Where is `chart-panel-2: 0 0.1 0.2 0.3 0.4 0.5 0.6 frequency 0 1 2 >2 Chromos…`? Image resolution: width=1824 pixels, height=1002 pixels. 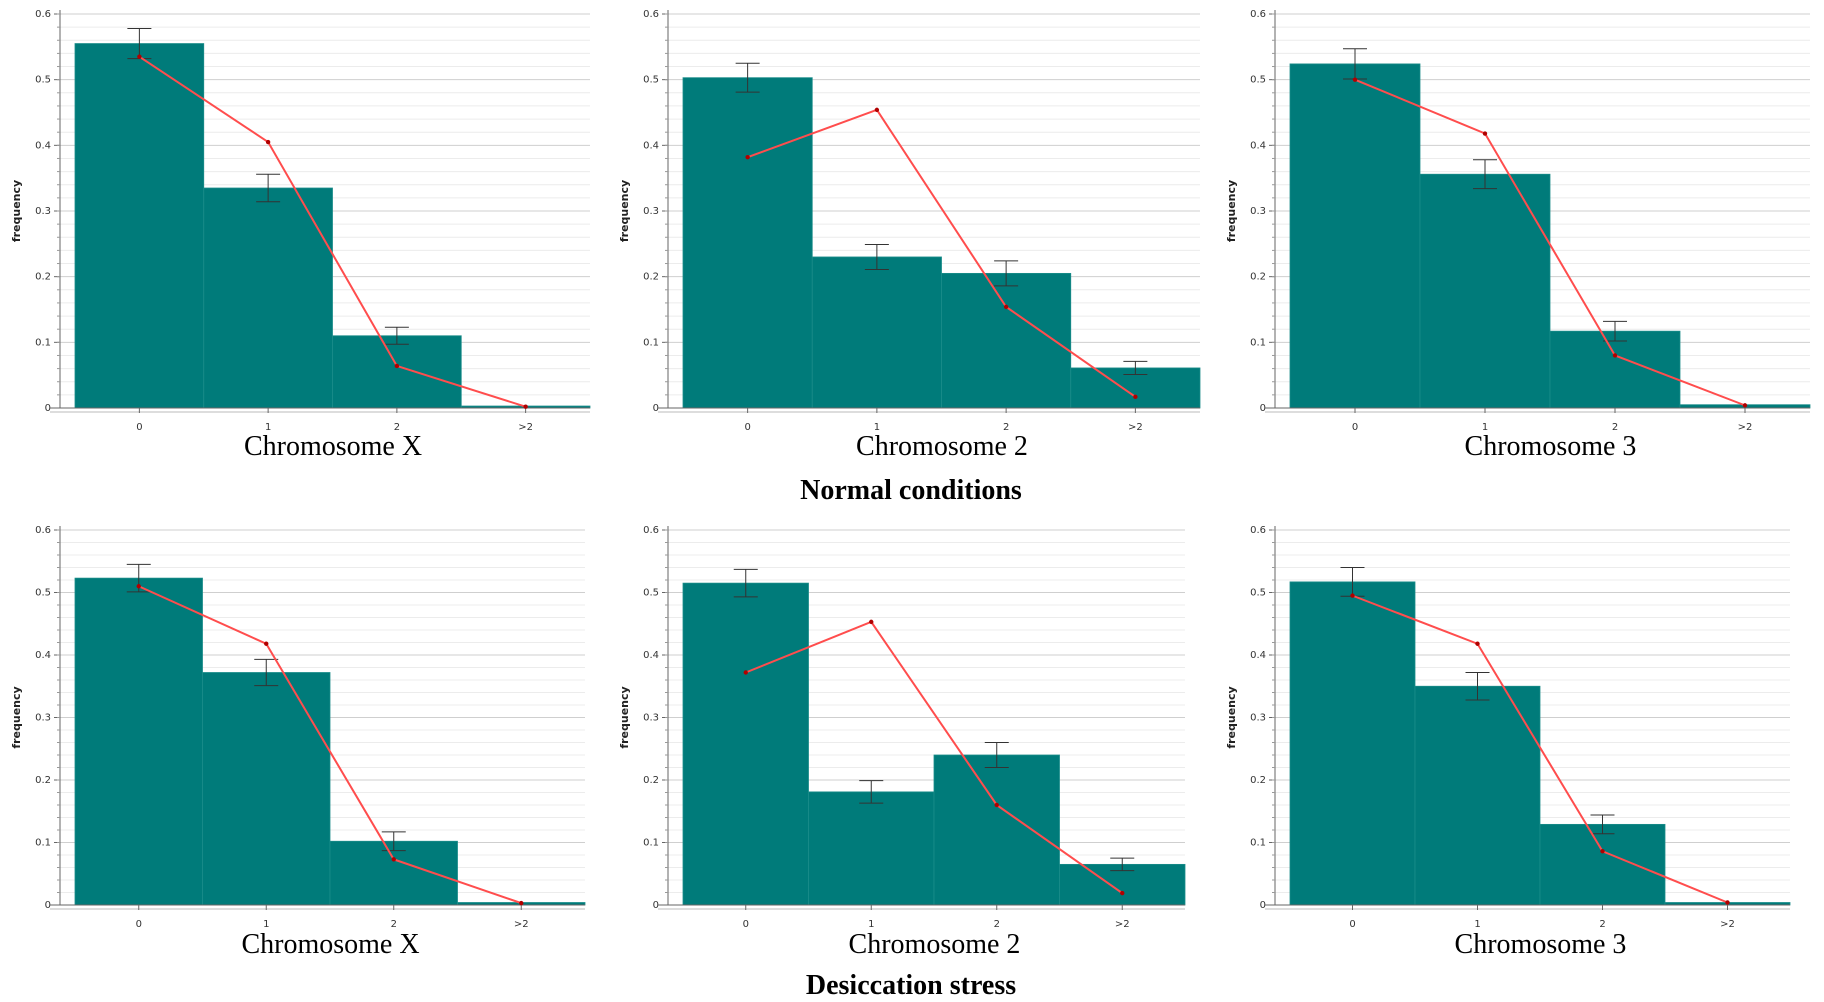 chart-panel-2: 0 0.1 0.2 0.3 0.4 0.5 0.6 frequency 0 1 2 >2 Chromos… is located at coordinates (1518, 235).